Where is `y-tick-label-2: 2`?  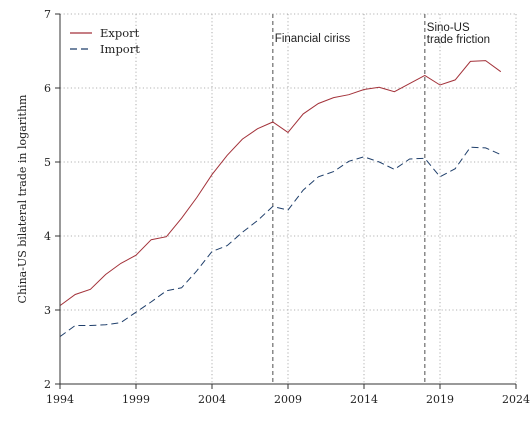 y-tick-label-2: 2 is located at coordinates (47, 384).